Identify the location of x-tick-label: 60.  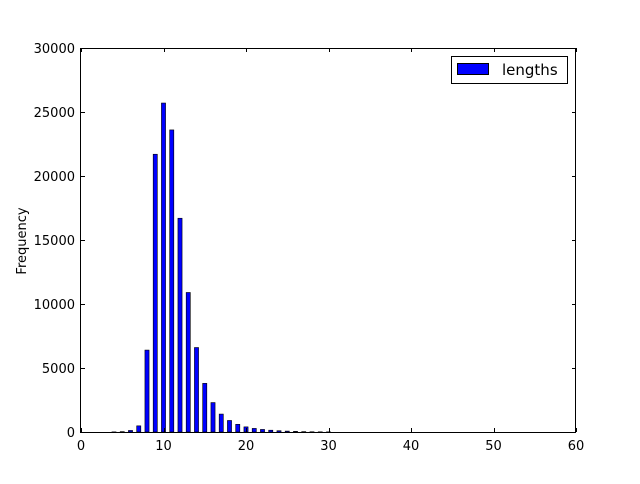
(576, 446).